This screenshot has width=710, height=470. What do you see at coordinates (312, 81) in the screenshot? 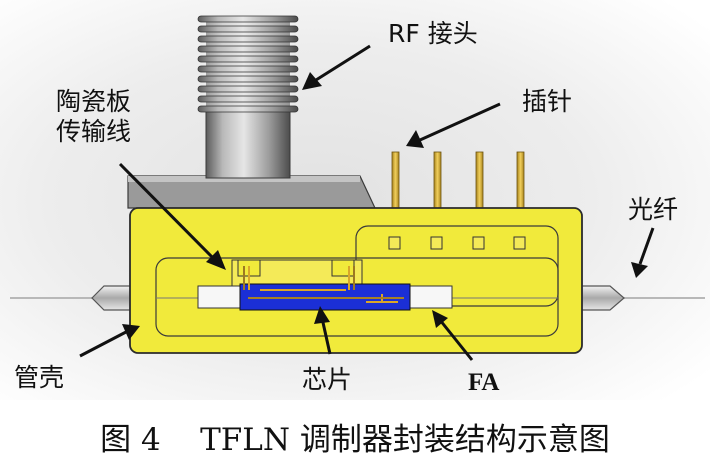
I see `rf-connector-arrowhead` at bounding box center [312, 81].